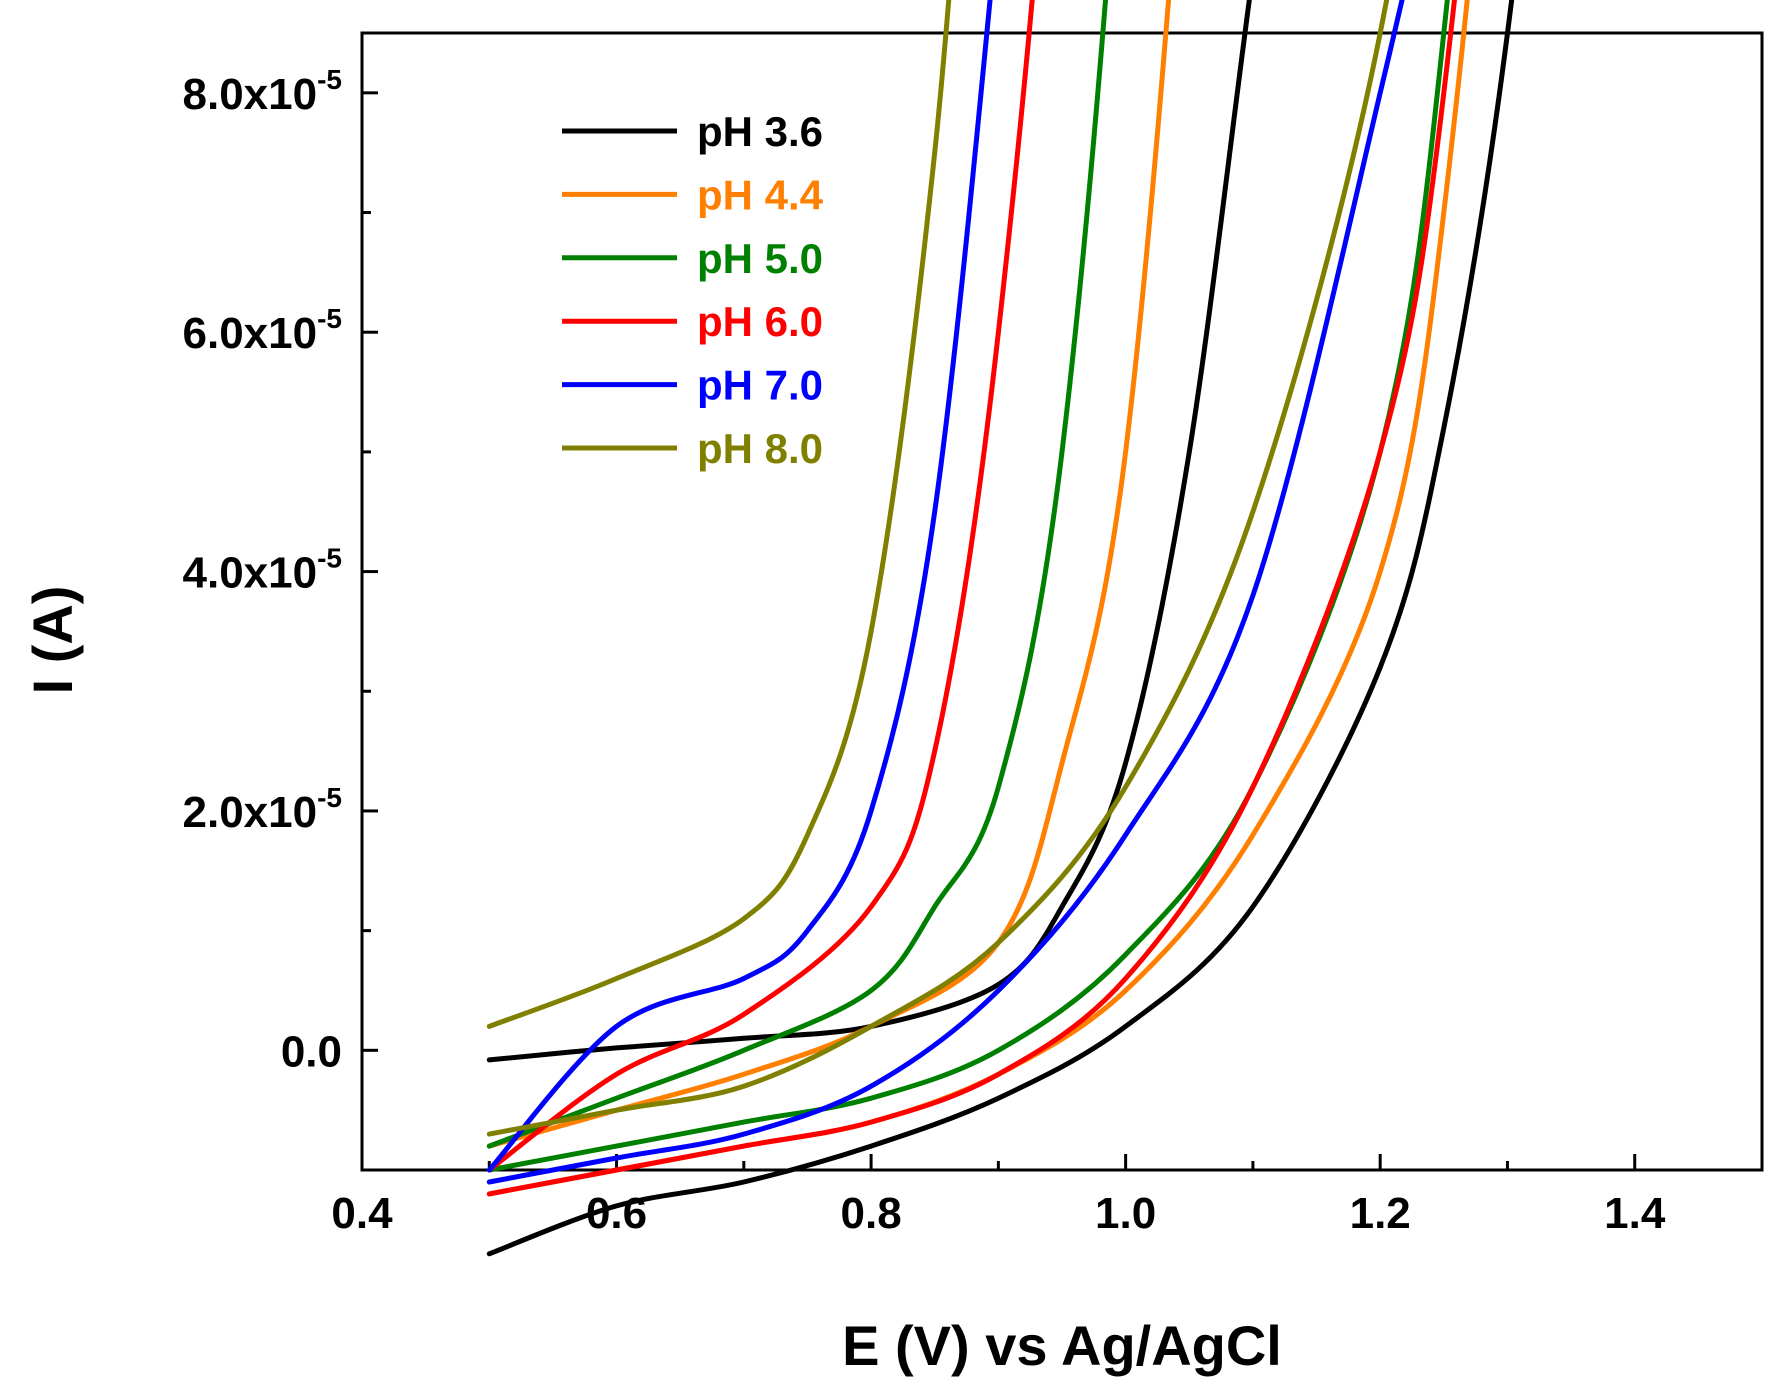  Describe the element at coordinates (760, 385) in the screenshot. I see `legend-label-ph-7-0: pH 7.0` at that location.